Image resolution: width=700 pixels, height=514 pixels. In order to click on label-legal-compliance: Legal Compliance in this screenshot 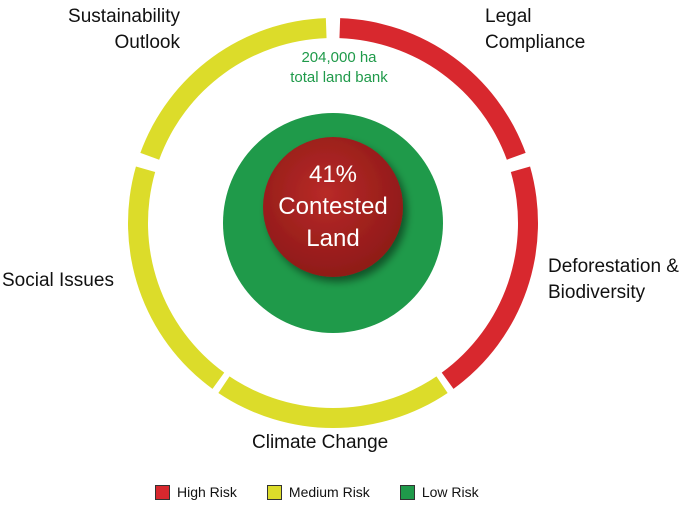, I will do `click(535, 29)`.